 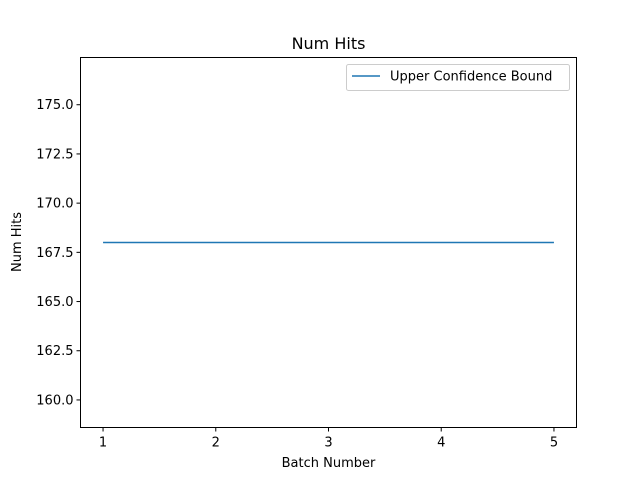 I want to click on y-tick-label: 167.5, so click(x=54, y=253).